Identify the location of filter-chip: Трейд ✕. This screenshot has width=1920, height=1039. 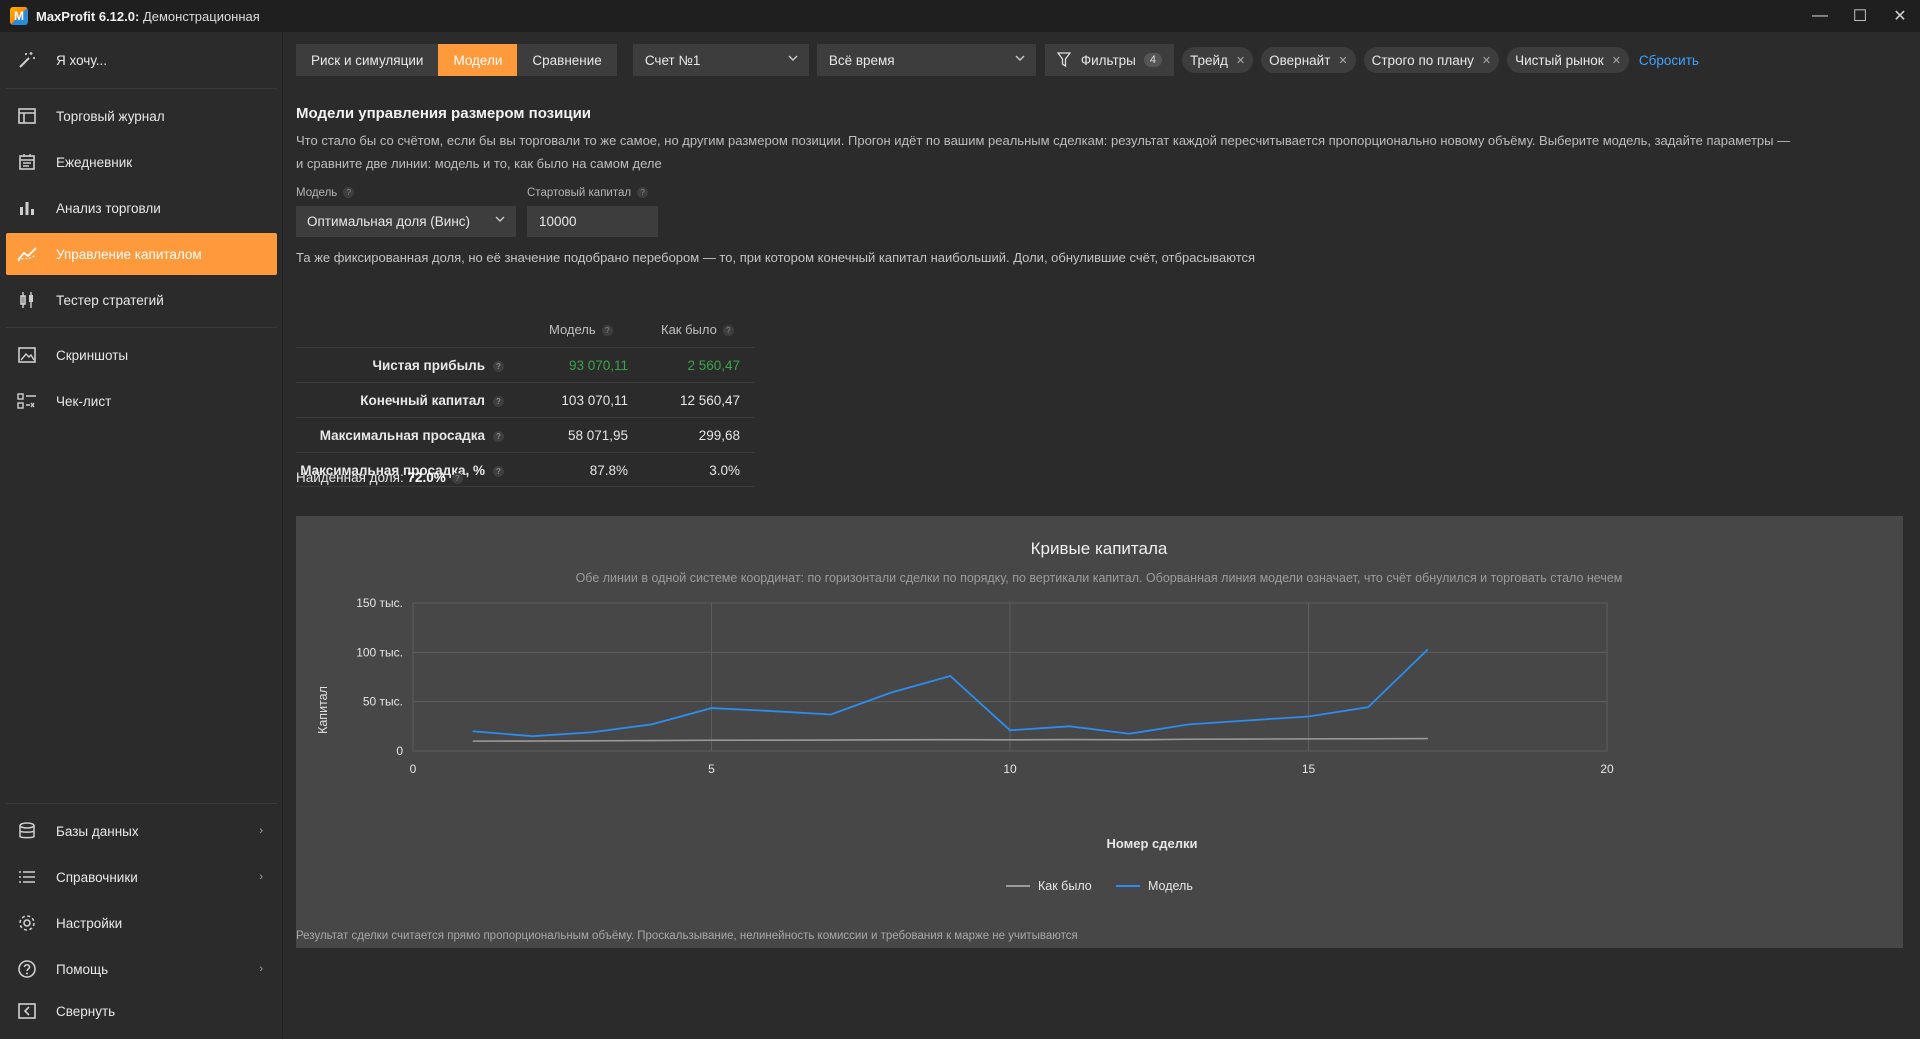
(1218, 60).